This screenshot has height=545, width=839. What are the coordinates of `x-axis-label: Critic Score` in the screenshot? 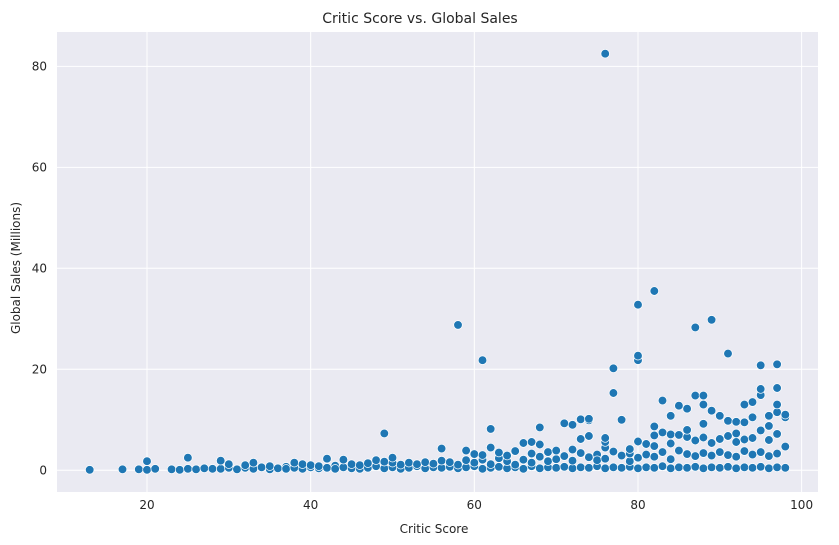 It's located at (434, 529).